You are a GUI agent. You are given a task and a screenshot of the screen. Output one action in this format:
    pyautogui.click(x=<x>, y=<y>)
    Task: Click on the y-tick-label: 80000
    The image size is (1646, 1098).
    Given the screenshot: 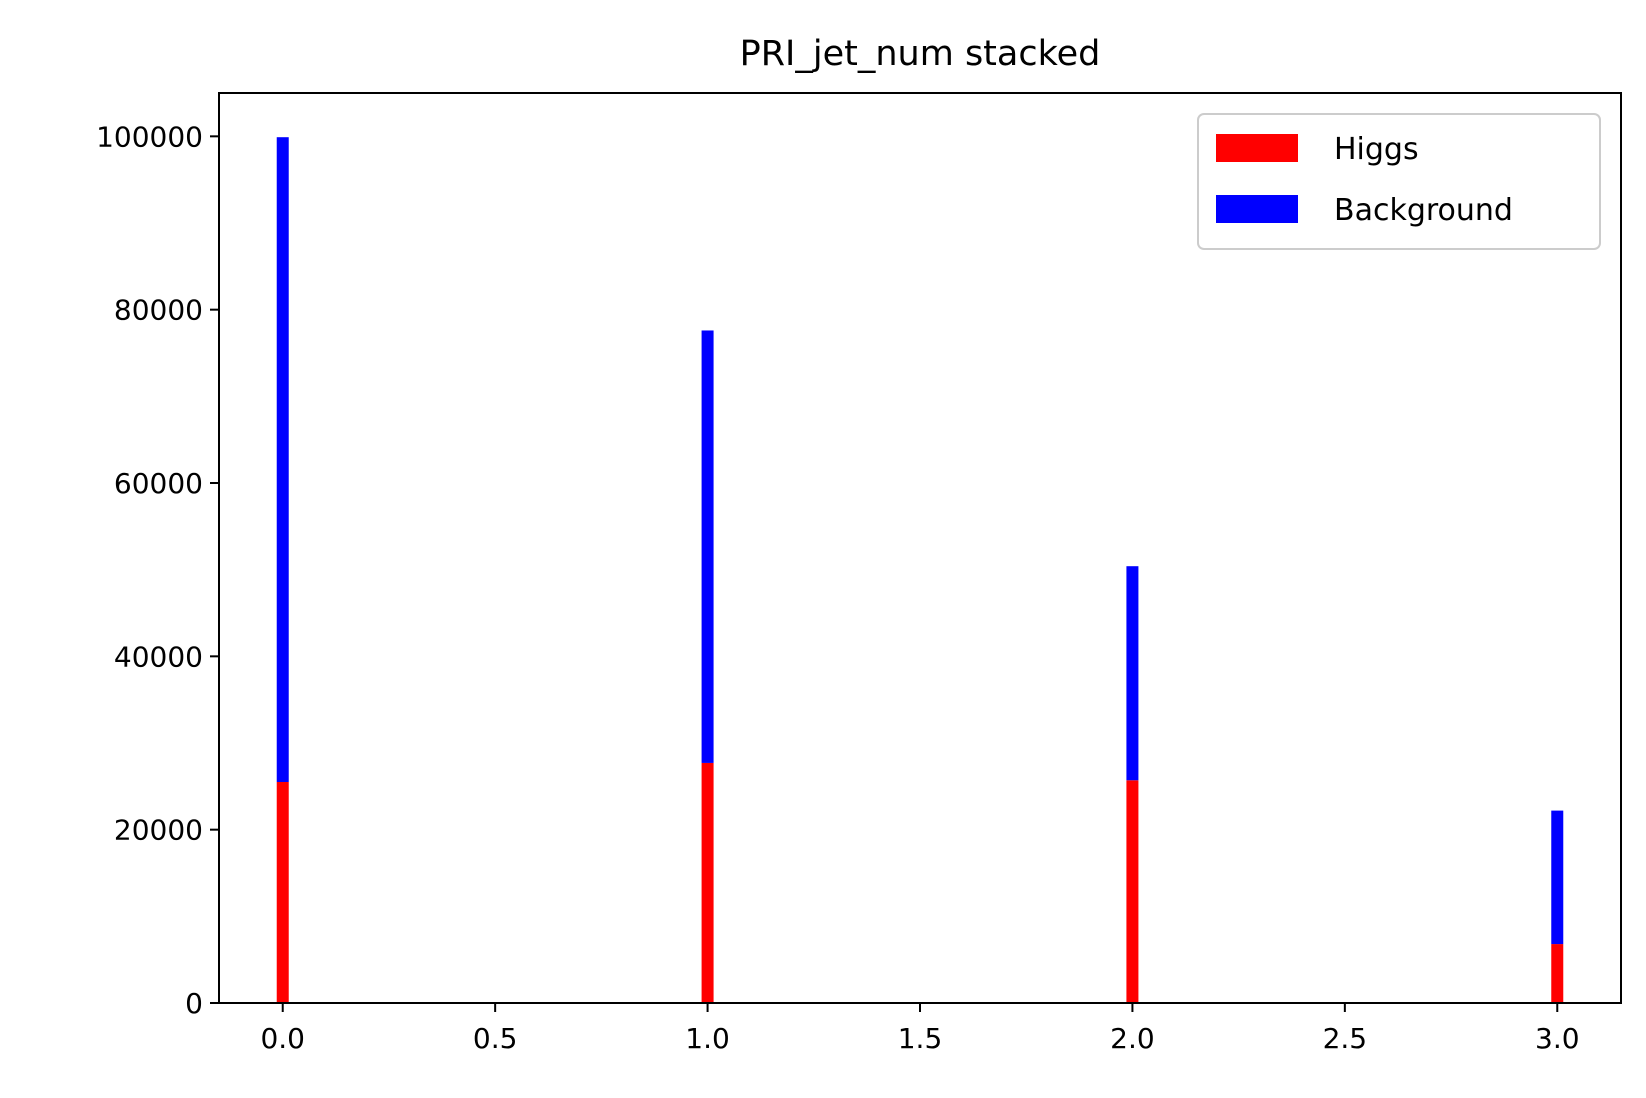 What is the action you would take?
    pyautogui.click(x=158, y=310)
    